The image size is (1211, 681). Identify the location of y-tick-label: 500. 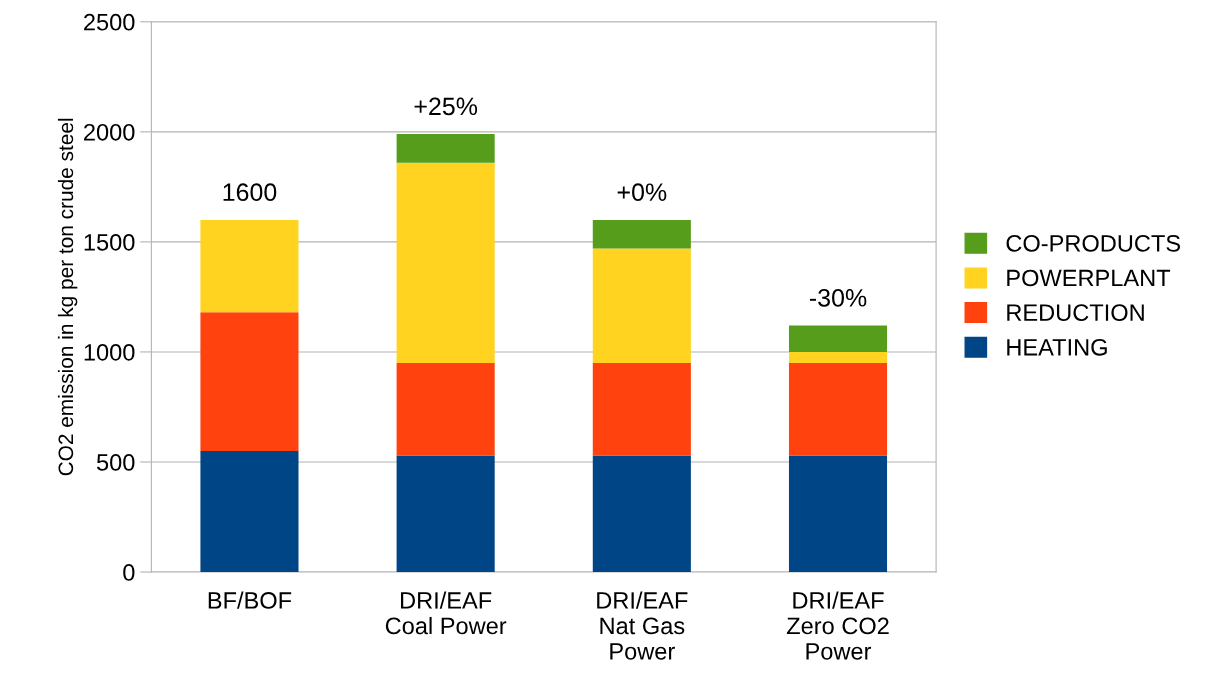
(115, 462).